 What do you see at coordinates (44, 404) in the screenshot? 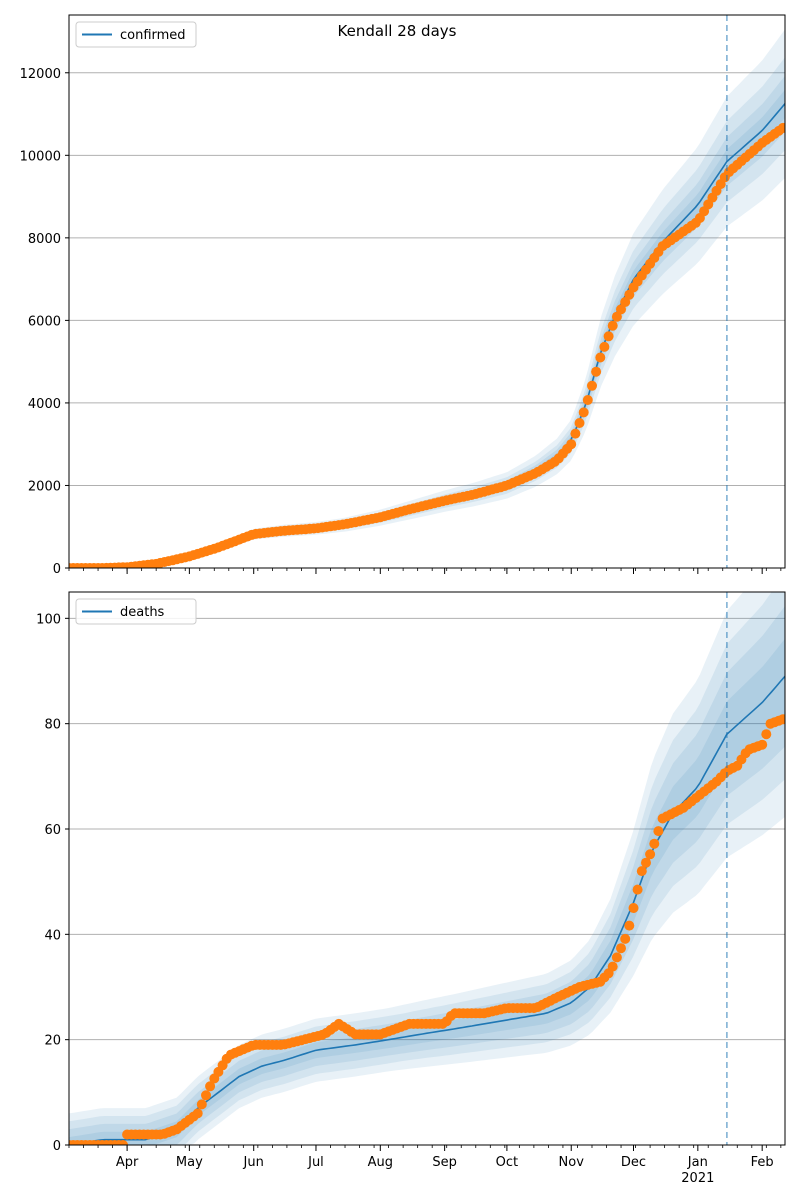
I see `y-tick-label: 4000` at bounding box center [44, 404].